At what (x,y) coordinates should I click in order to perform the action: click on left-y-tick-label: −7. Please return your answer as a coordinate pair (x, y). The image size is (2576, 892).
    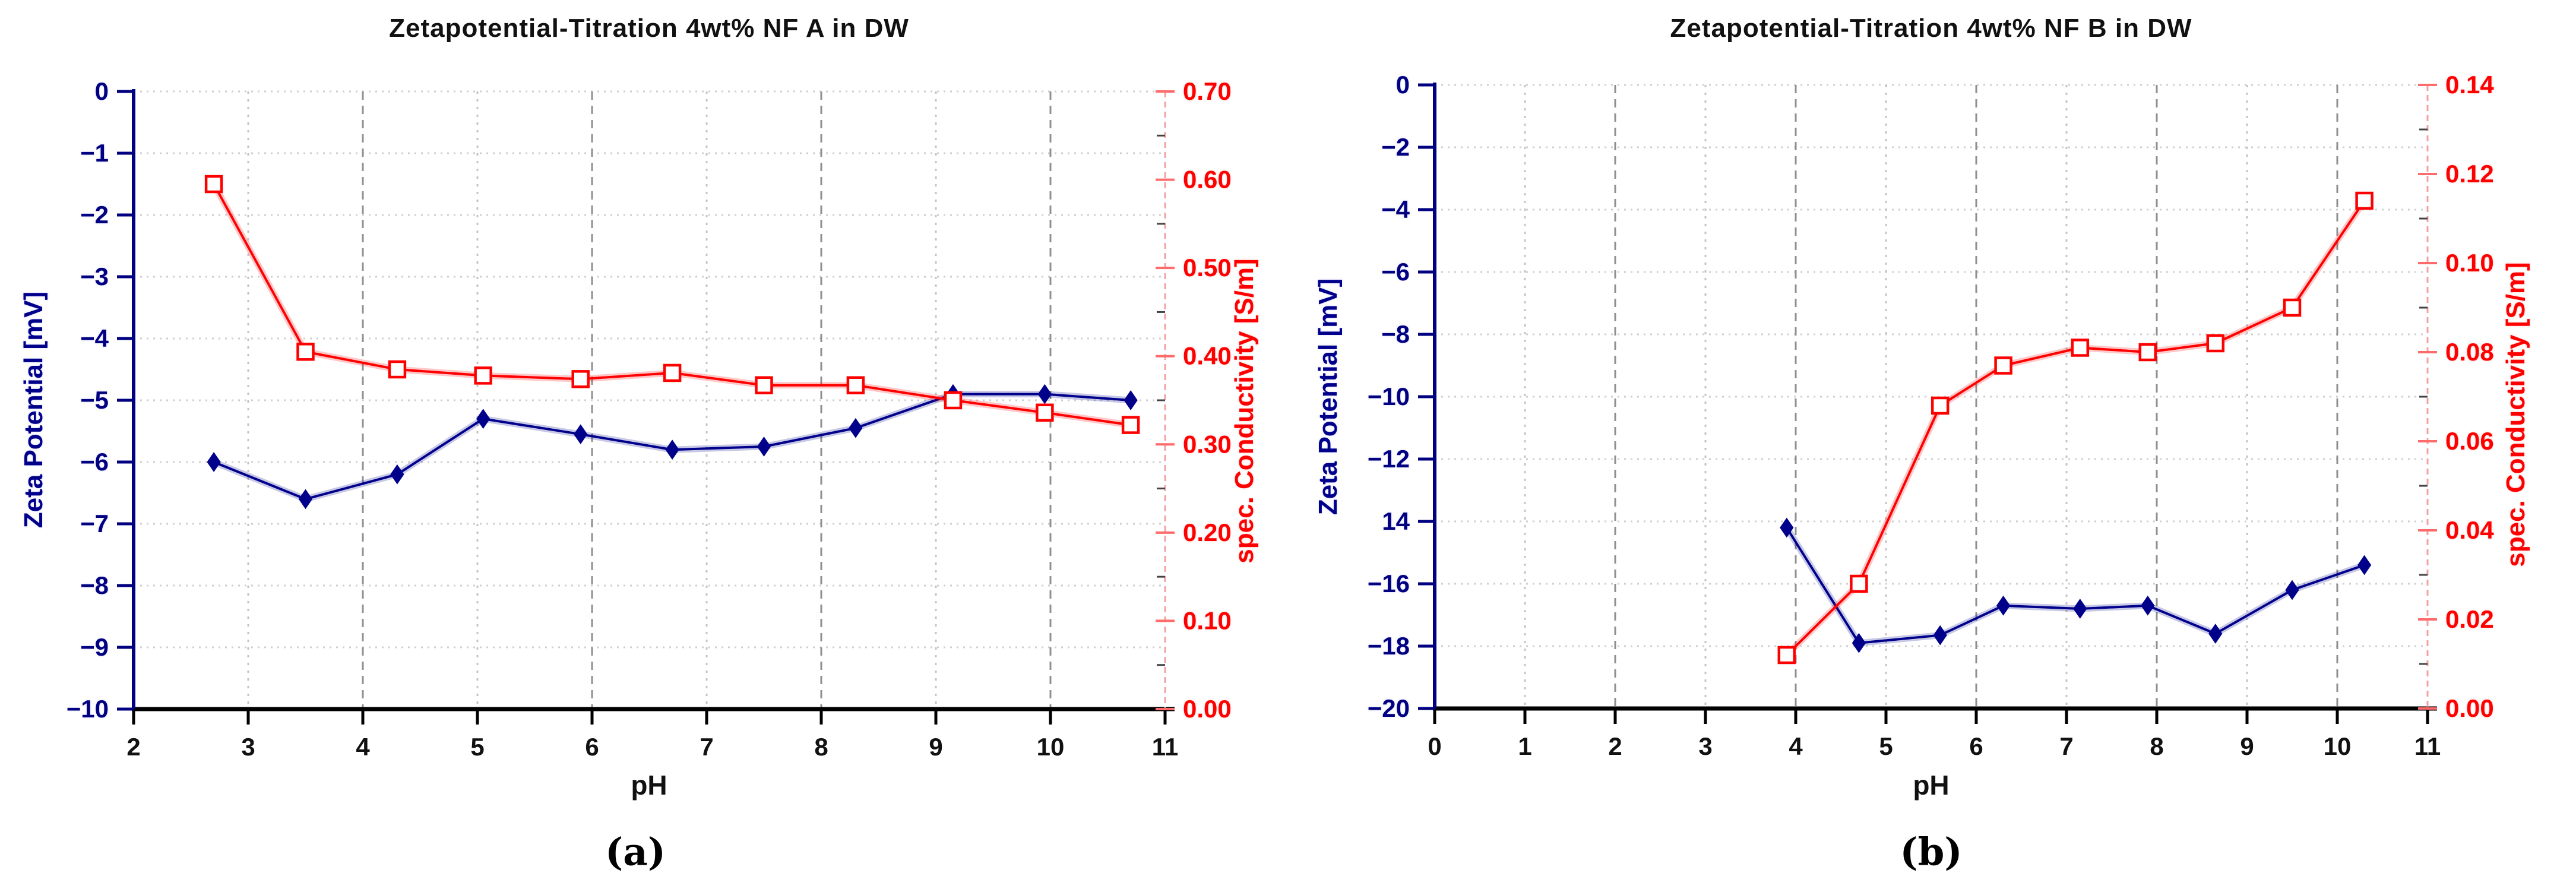
    Looking at the image, I should click on (94, 523).